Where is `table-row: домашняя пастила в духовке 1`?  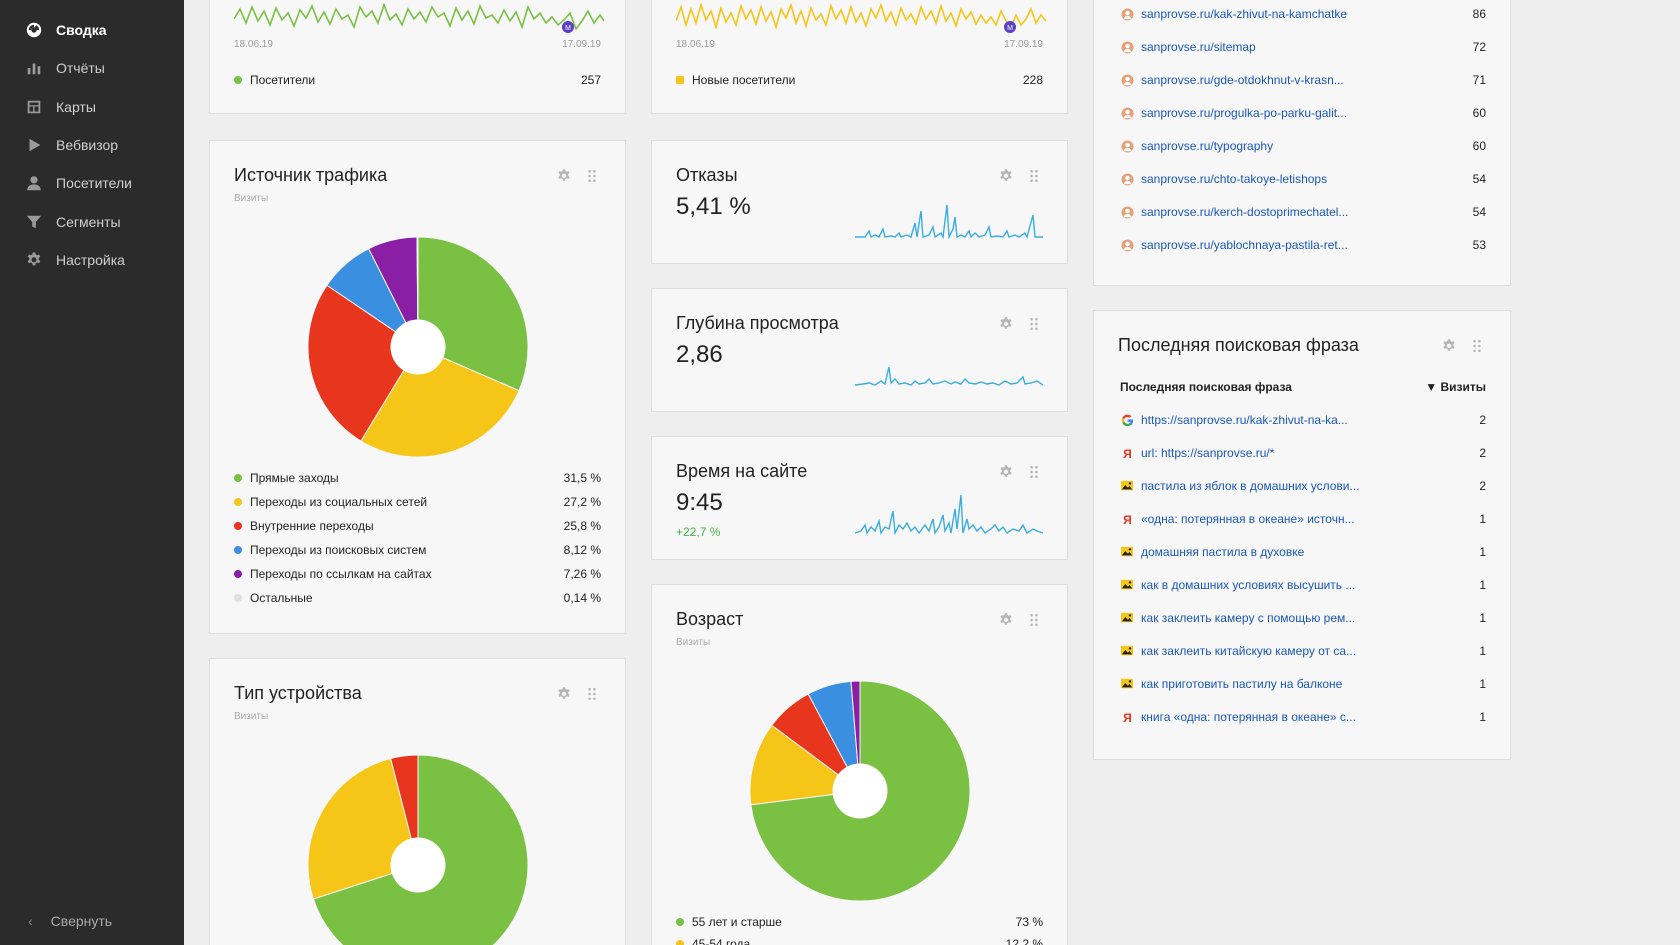
table-row: домашняя пастила в духовке 1 is located at coordinates (1303, 552).